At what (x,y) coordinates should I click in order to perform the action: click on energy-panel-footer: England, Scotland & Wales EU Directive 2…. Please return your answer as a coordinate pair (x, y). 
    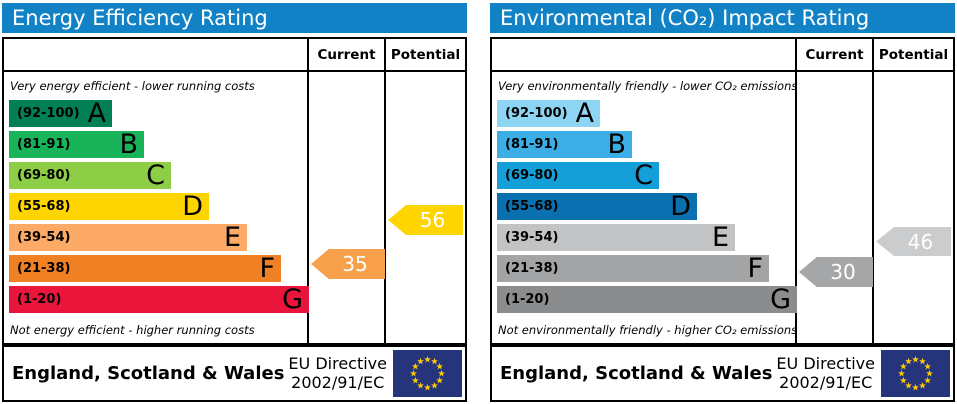
    Looking at the image, I should click on (234, 373).